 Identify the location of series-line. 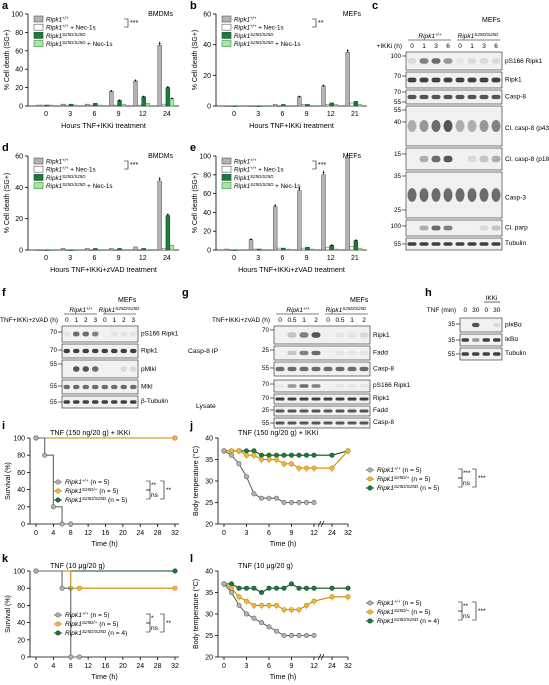
(286, 459).